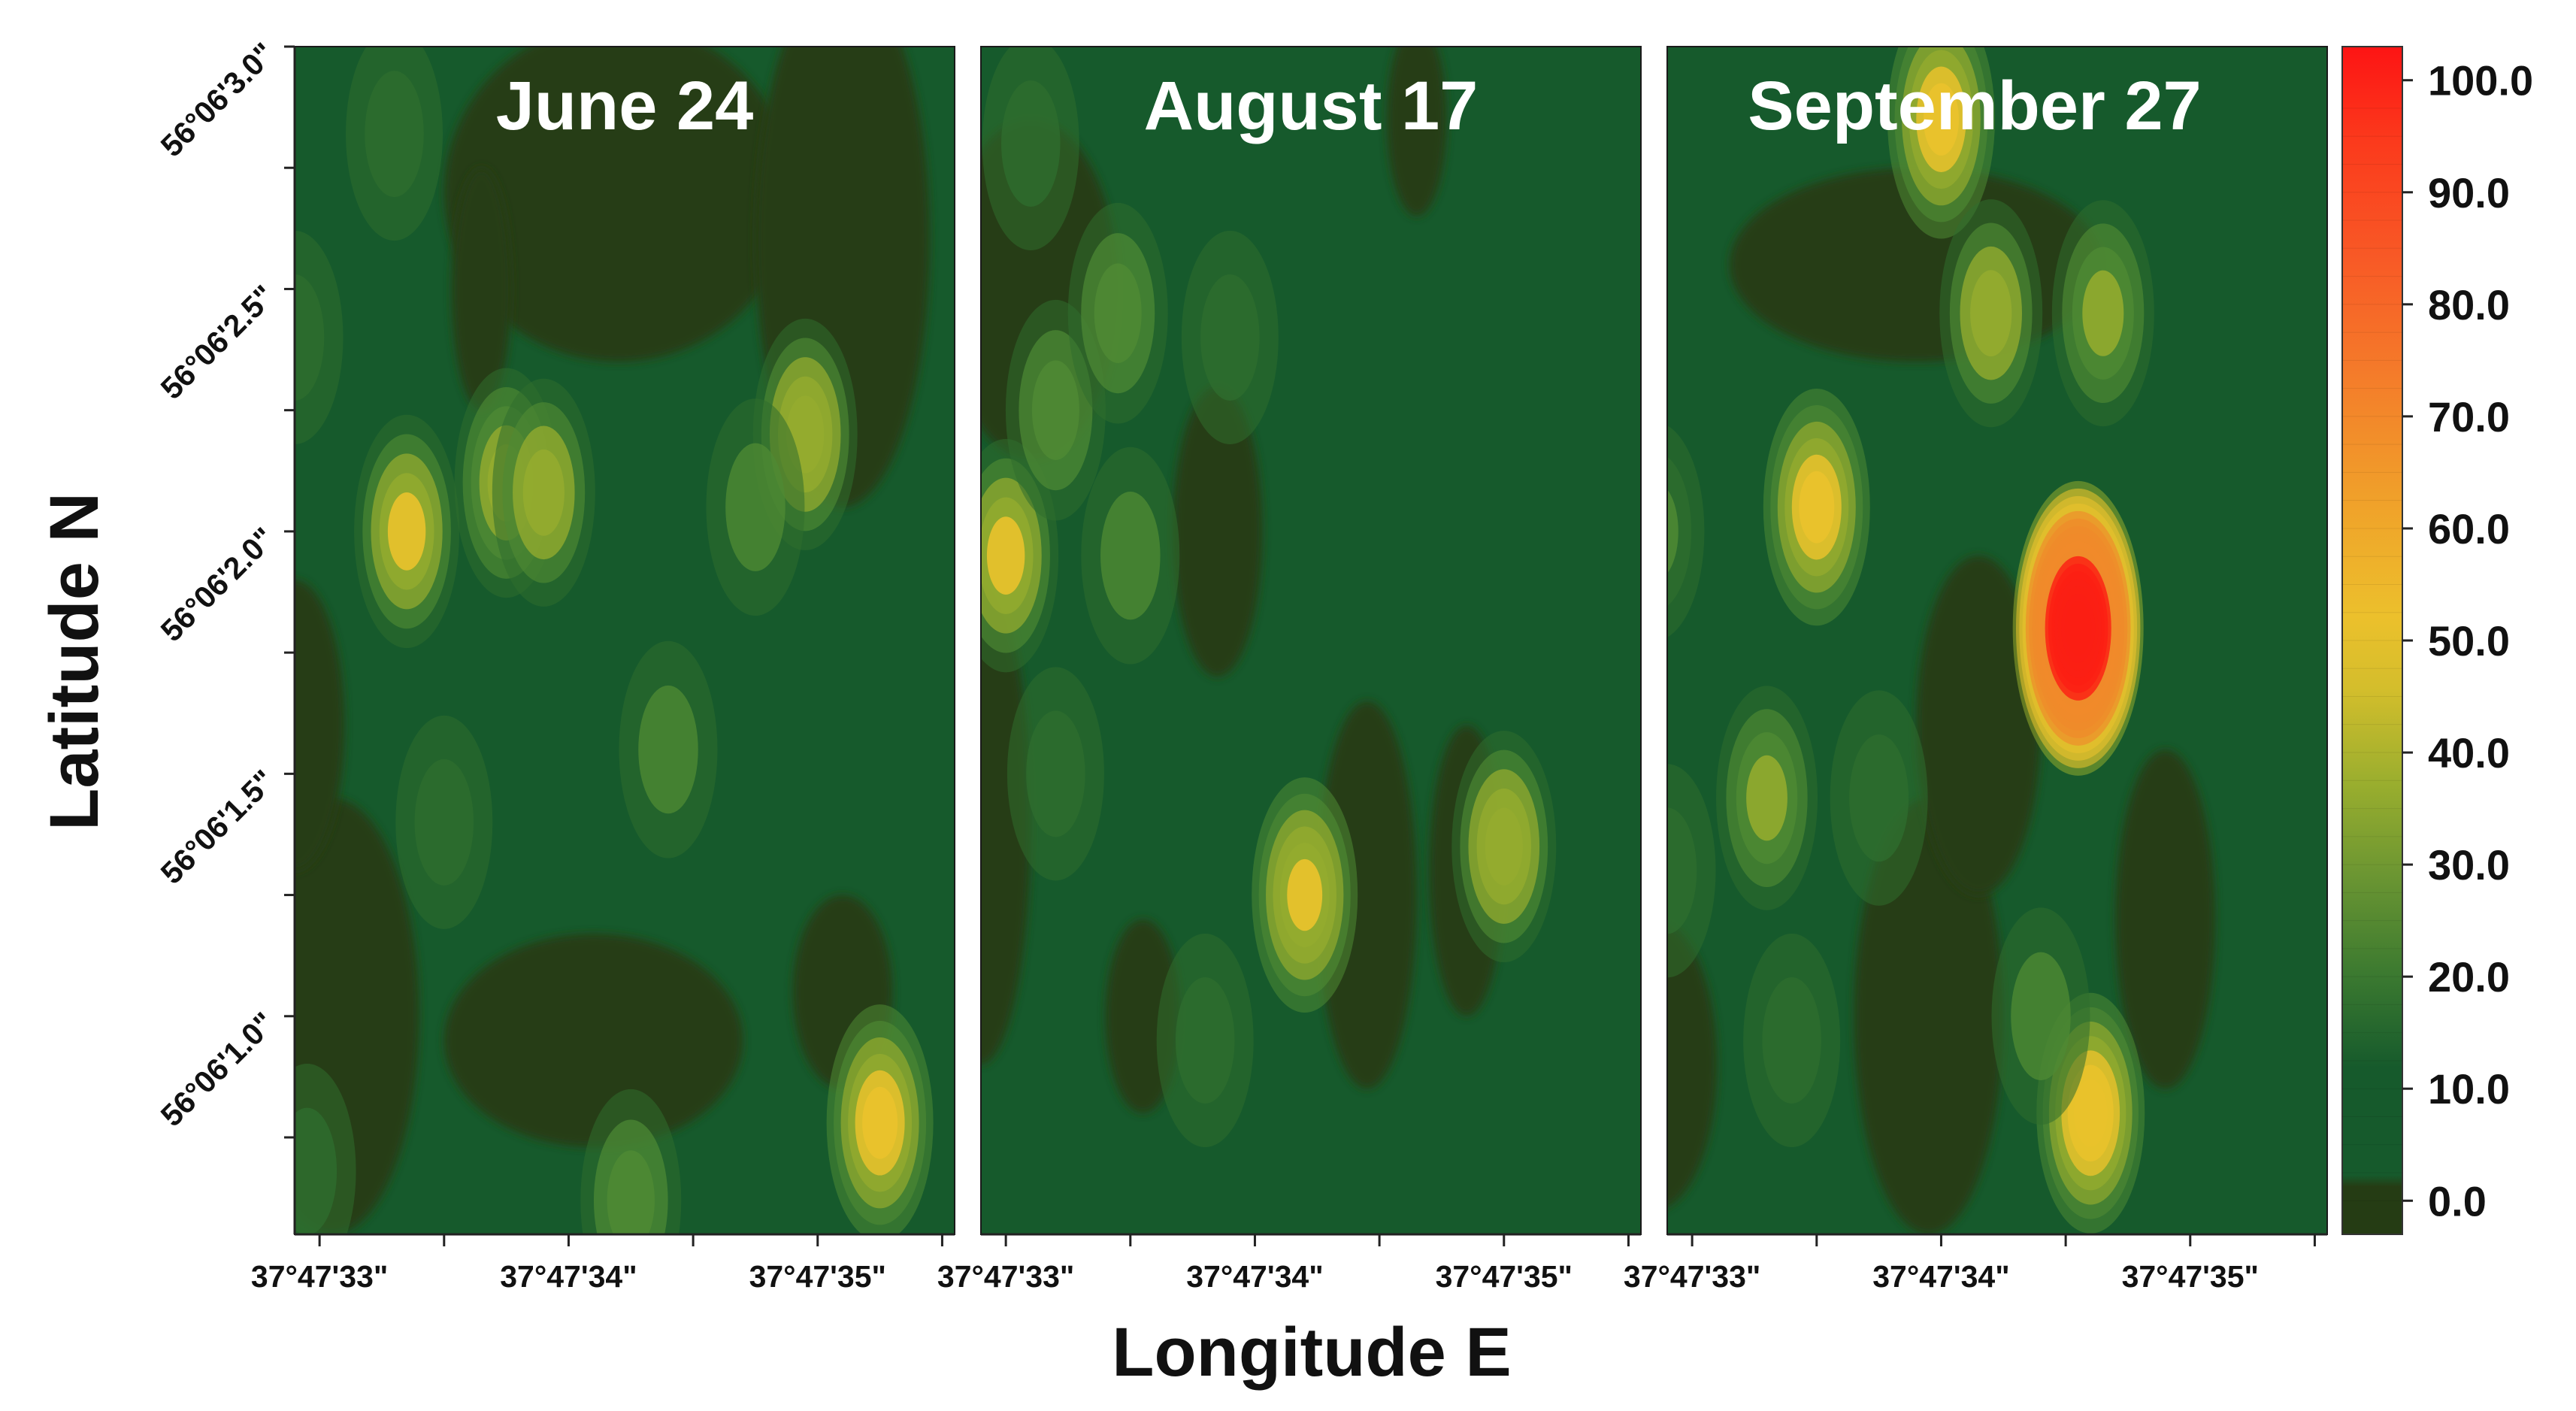 This screenshot has height=1411, width=2576. What do you see at coordinates (2469, 417) in the screenshot?
I see `colorbar-tick-label: 70.0` at bounding box center [2469, 417].